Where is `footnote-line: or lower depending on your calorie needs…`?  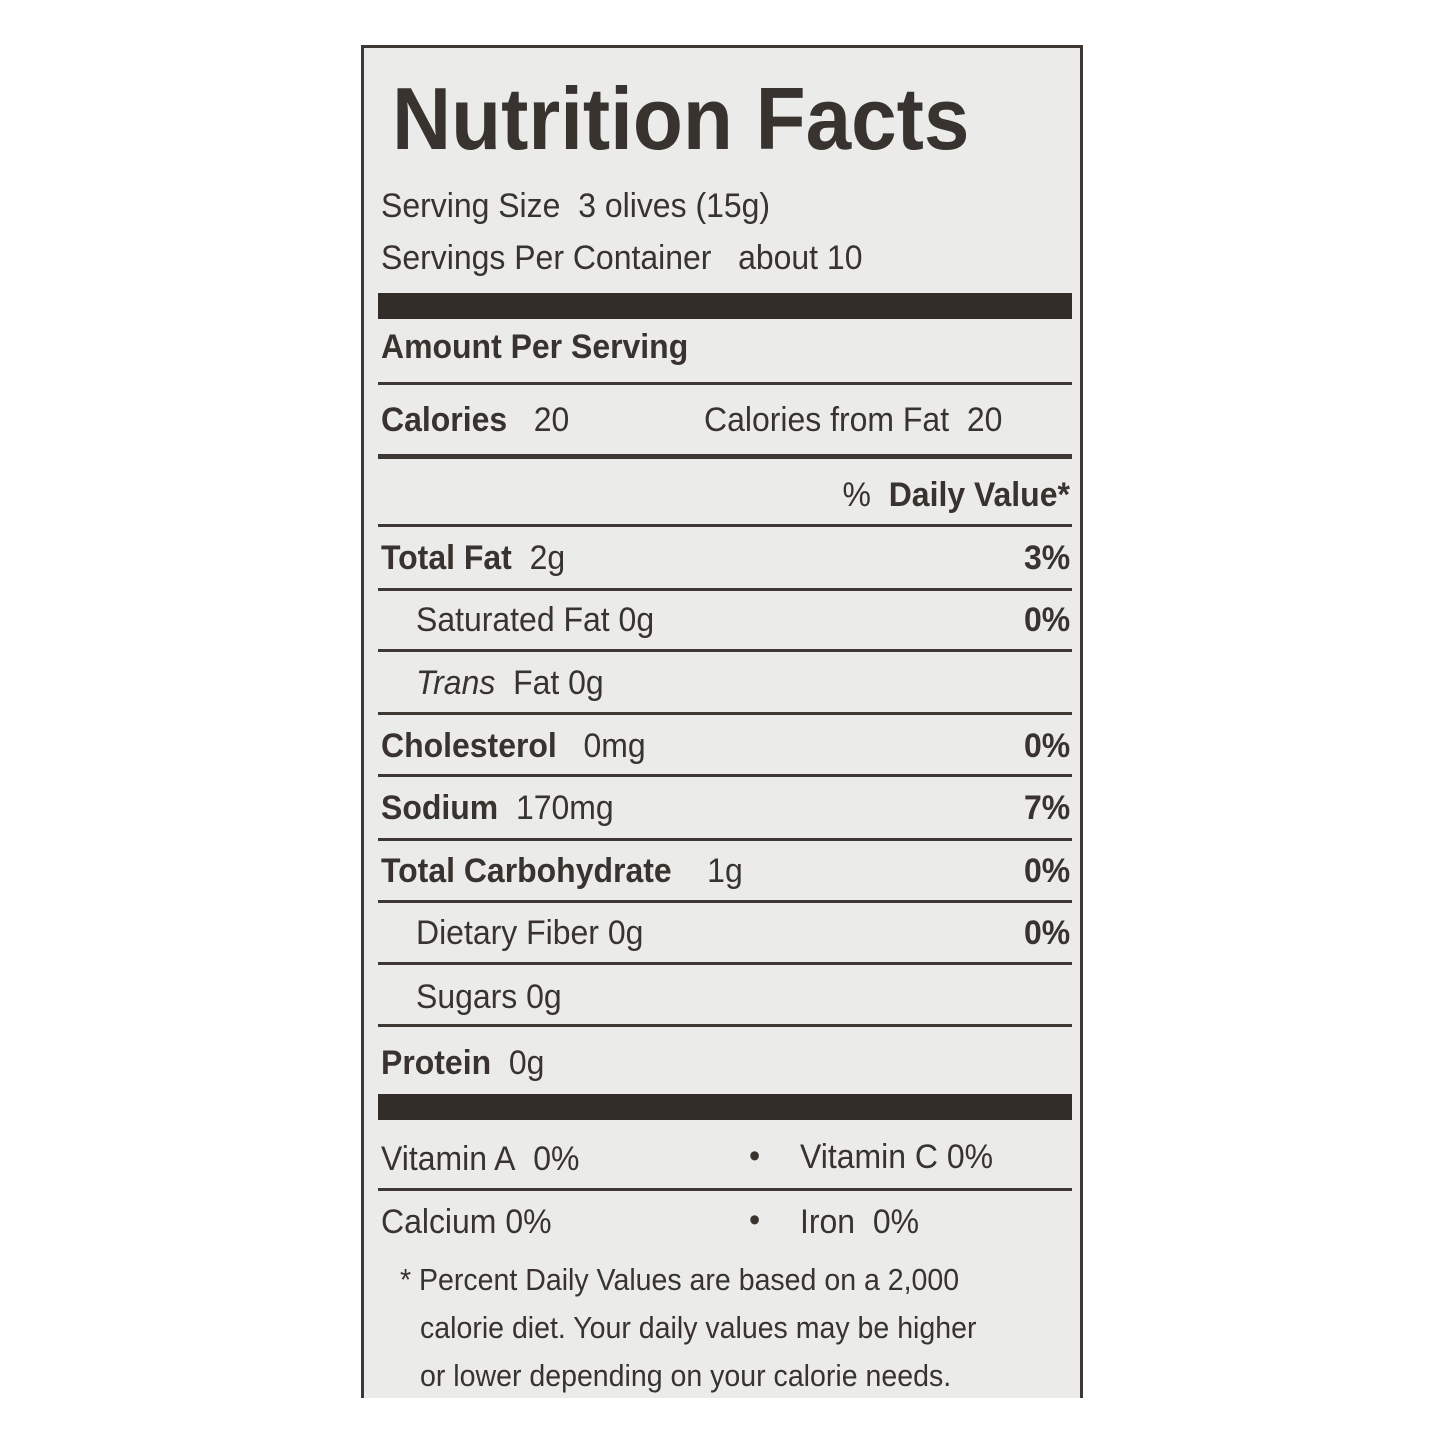
footnote-line: or lower depending on your calorie needs… is located at coordinates (686, 1375).